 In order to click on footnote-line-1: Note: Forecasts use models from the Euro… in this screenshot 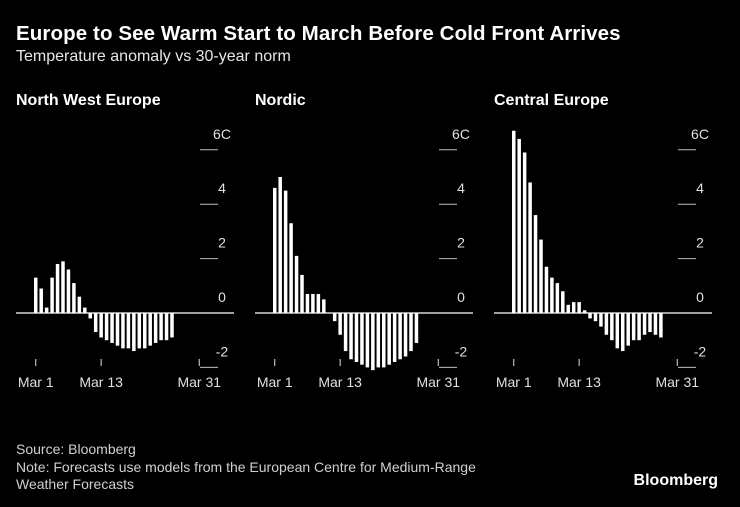, I will do `click(246, 467)`.